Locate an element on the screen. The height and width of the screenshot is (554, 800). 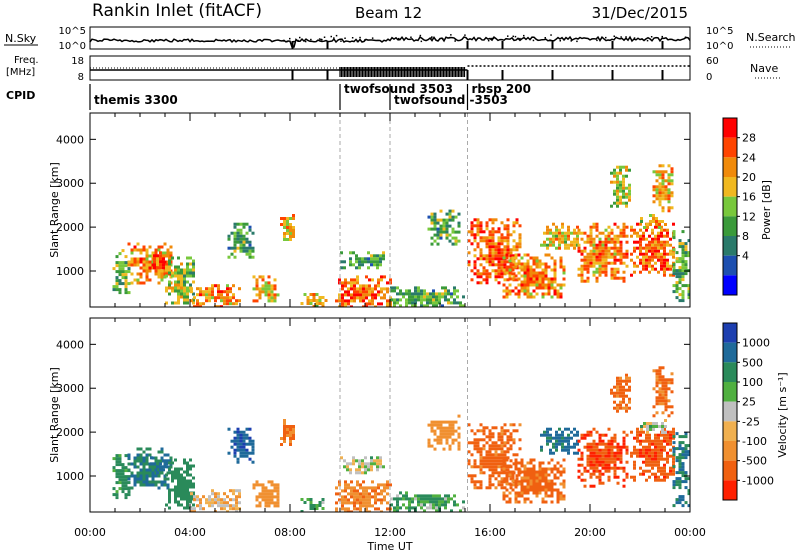
colorbar-tick-label-0: 28 is located at coordinates (749, 138).